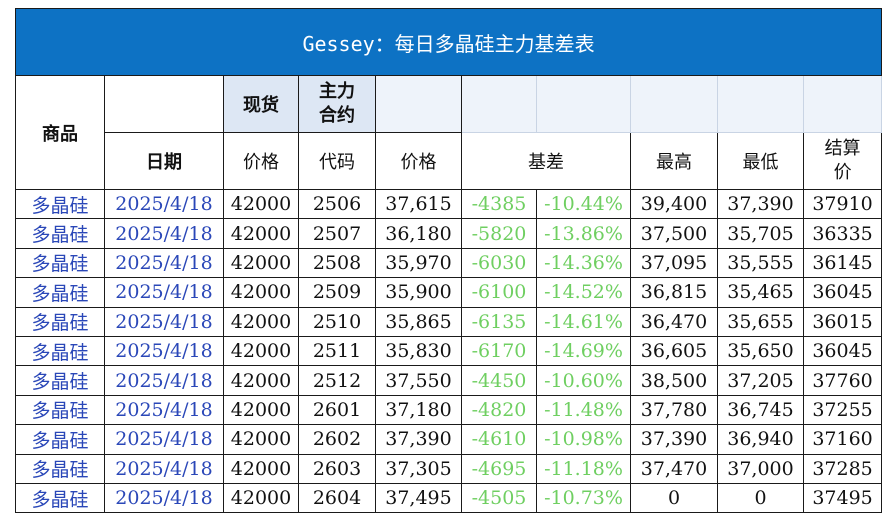 The image size is (896, 530). I want to click on high-cell: 37,390, so click(674, 439).